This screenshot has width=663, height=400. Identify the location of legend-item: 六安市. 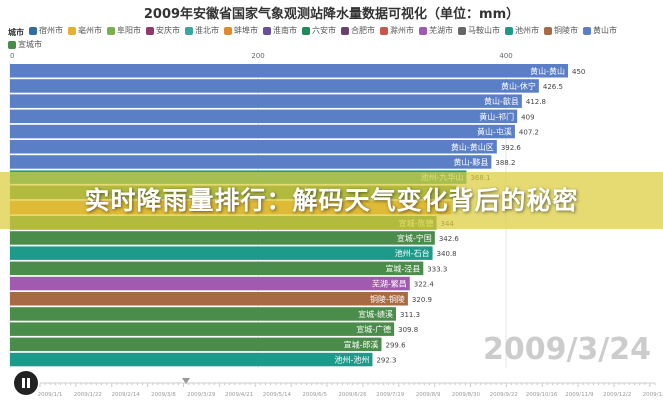
(319, 31).